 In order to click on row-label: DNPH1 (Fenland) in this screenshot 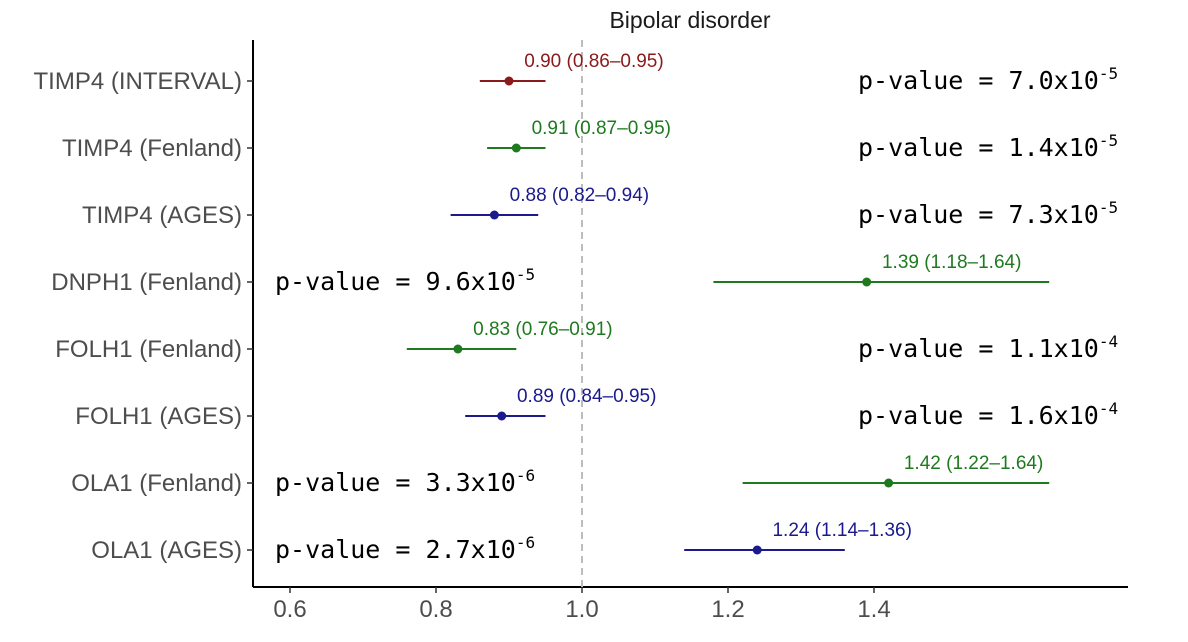, I will do `click(146, 282)`.